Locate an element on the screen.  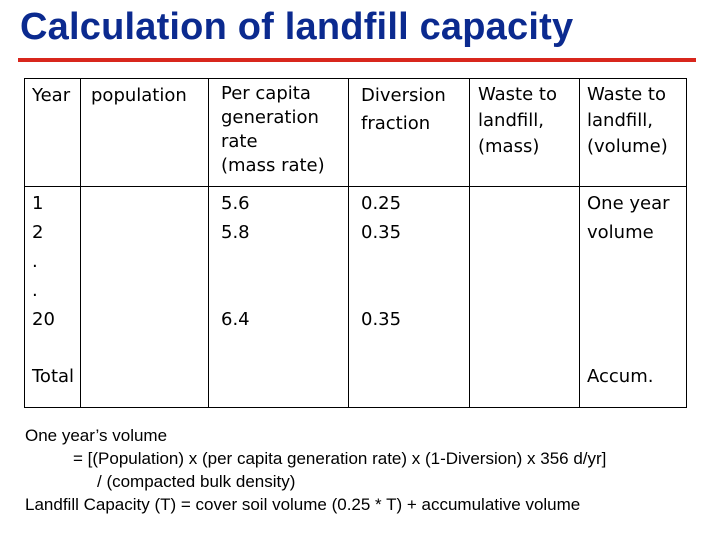
header-per-capita-rate: Per capita generation rate (mass rate) is located at coordinates (273, 129).